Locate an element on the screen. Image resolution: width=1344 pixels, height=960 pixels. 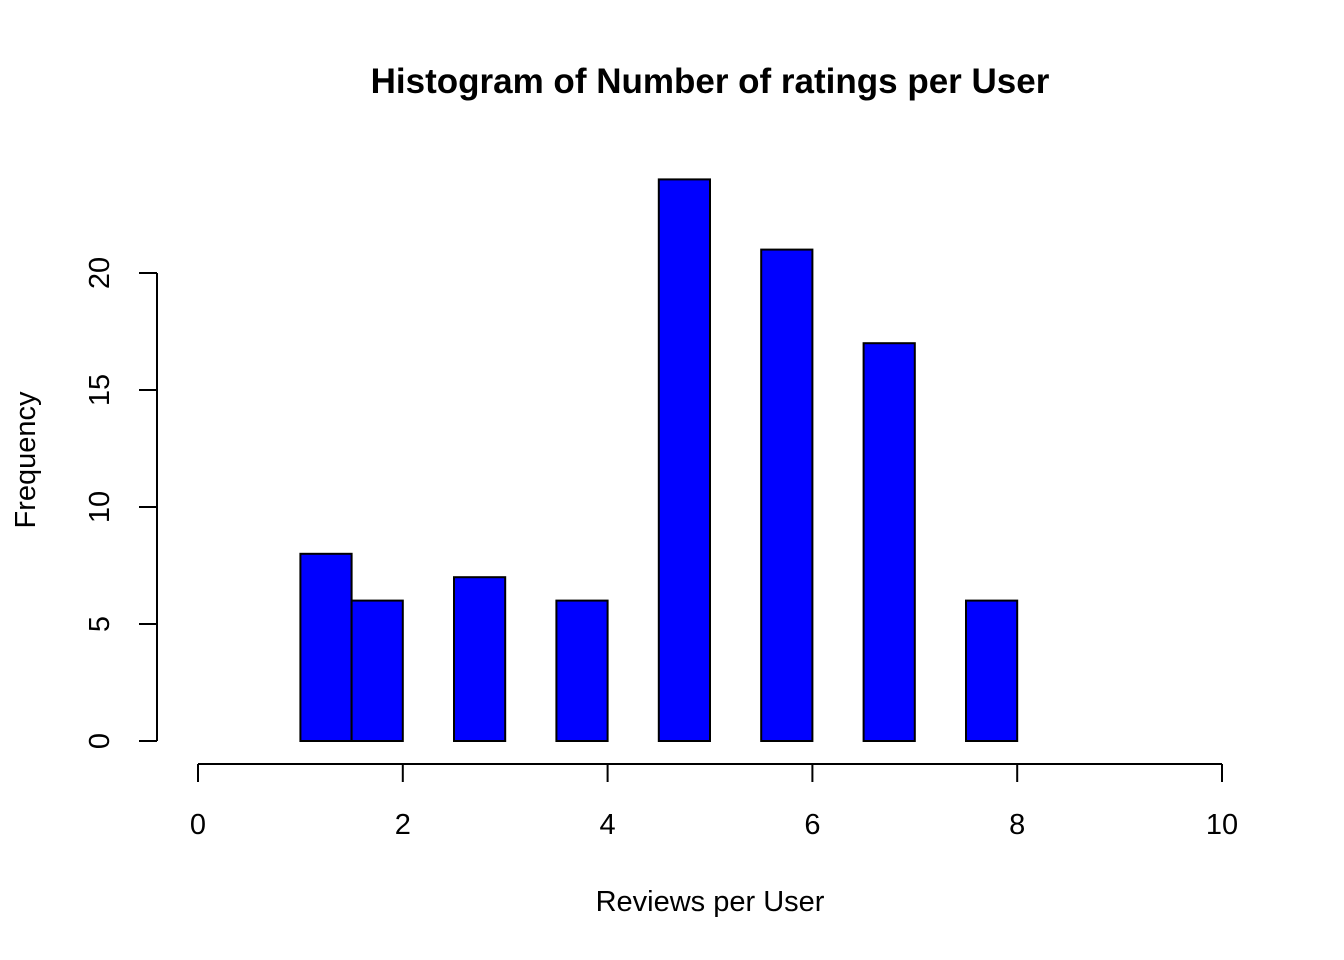
x-tick-label-0: 0 is located at coordinates (198, 825).